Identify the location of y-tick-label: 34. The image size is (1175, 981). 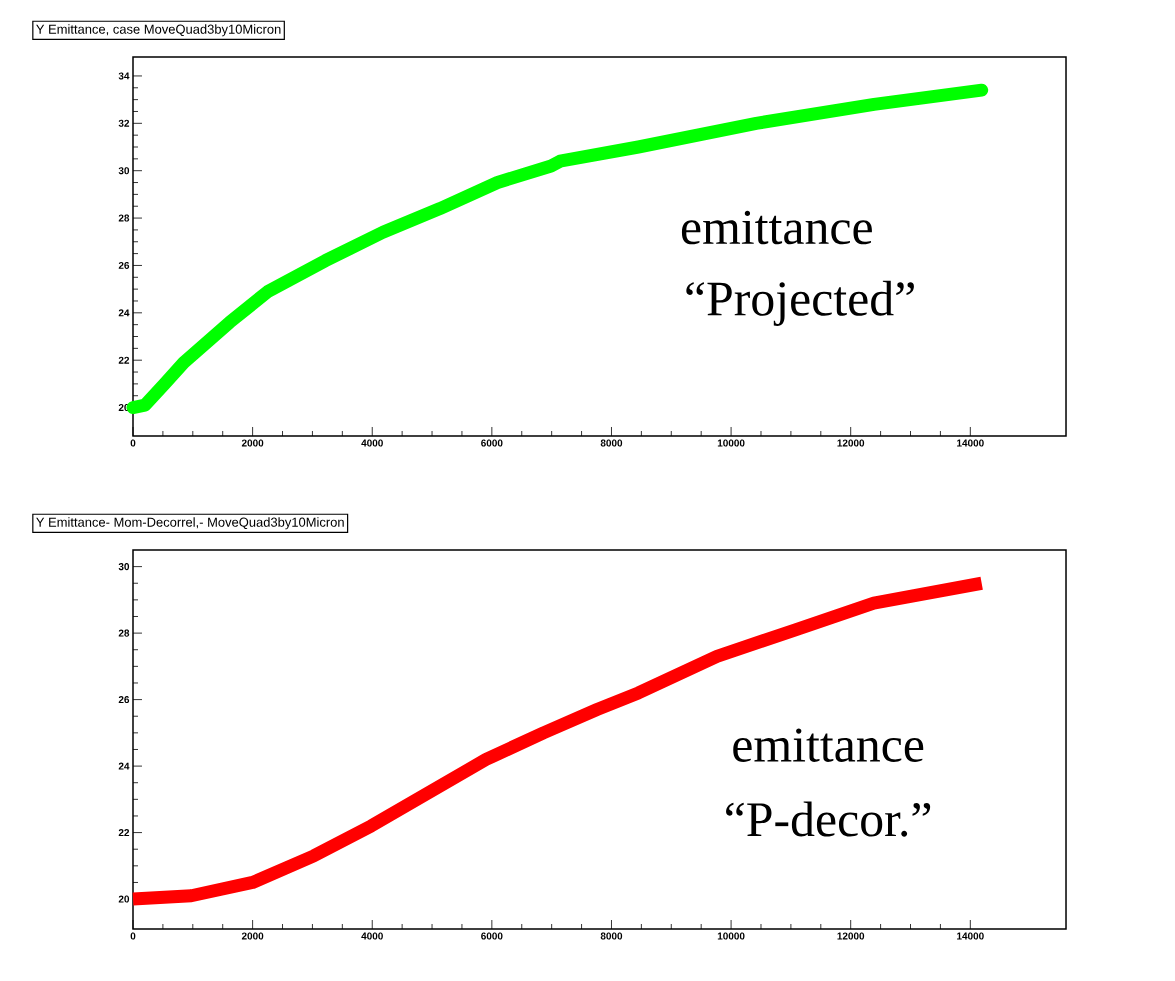
(124, 76).